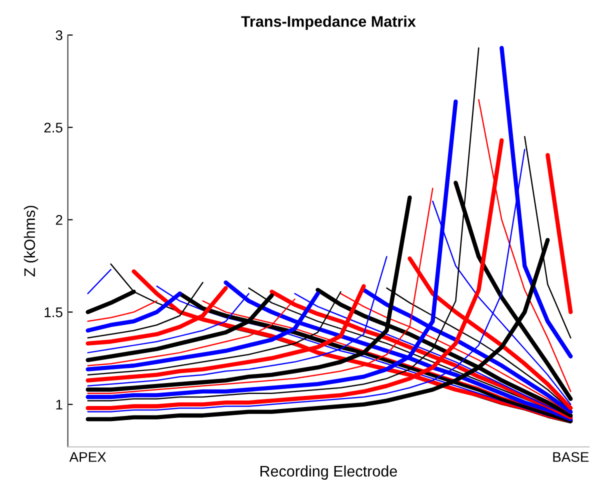 The height and width of the screenshot is (480, 595). I want to click on x-axis-title: Recording Electrode, so click(328, 472).